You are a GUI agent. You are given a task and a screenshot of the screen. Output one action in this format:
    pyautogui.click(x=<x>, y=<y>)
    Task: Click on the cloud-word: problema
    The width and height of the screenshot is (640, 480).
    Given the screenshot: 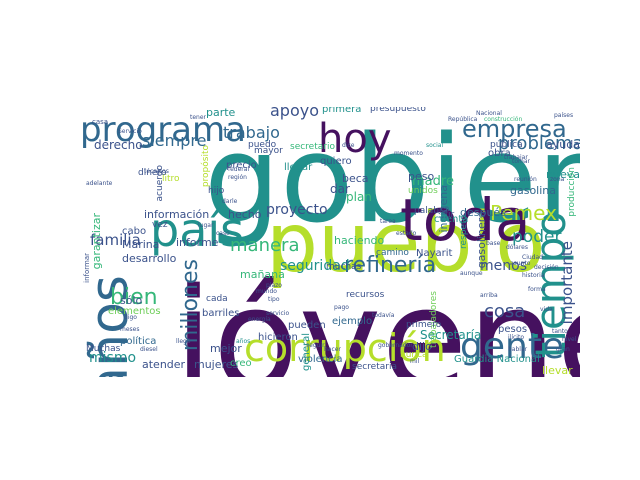 What is the action you would take?
    pyautogui.click(x=539, y=143)
    